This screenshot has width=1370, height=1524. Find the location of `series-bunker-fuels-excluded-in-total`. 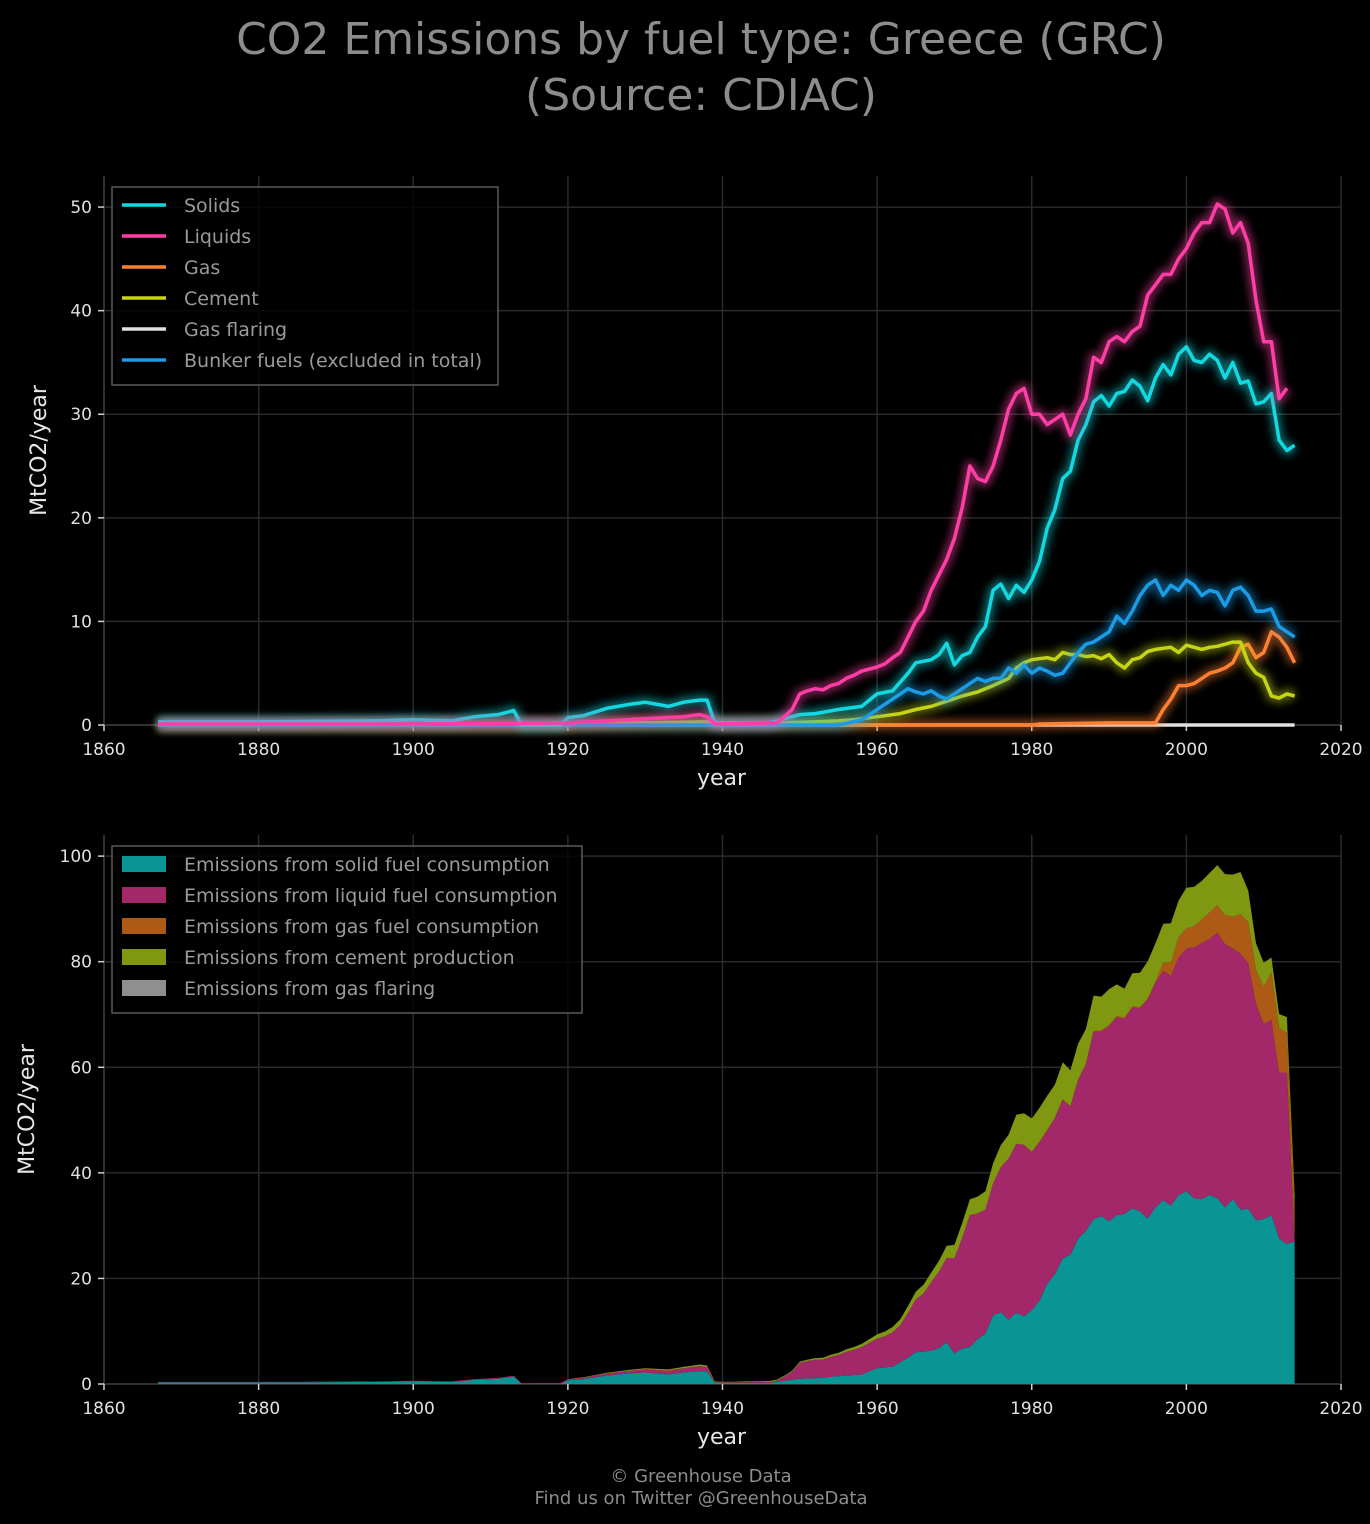

series-bunker-fuels-excluded-in-total is located at coordinates (728, 652).